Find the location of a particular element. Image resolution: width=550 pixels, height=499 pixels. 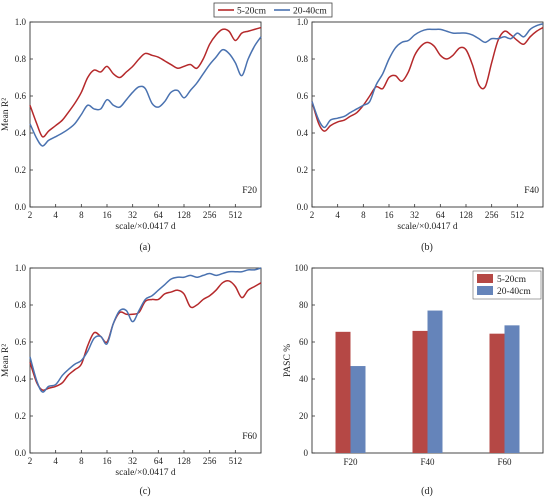

top-legend-label-20-40cm: 20-40cm is located at coordinates (310, 12).